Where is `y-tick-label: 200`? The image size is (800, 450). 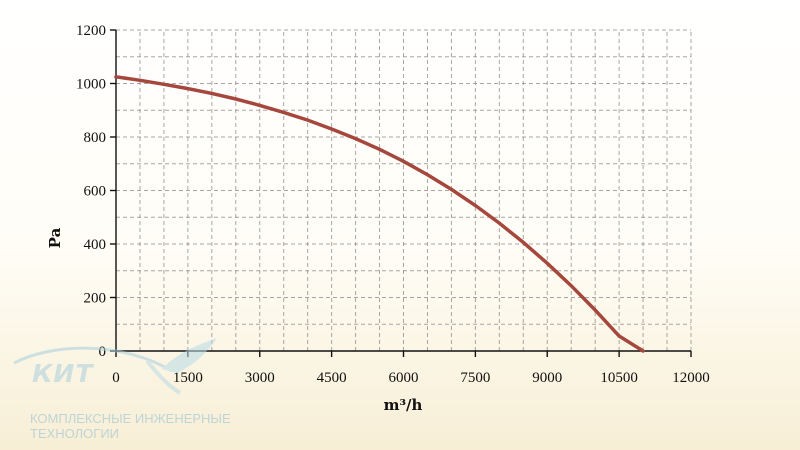
y-tick-label: 200 is located at coordinates (95, 299).